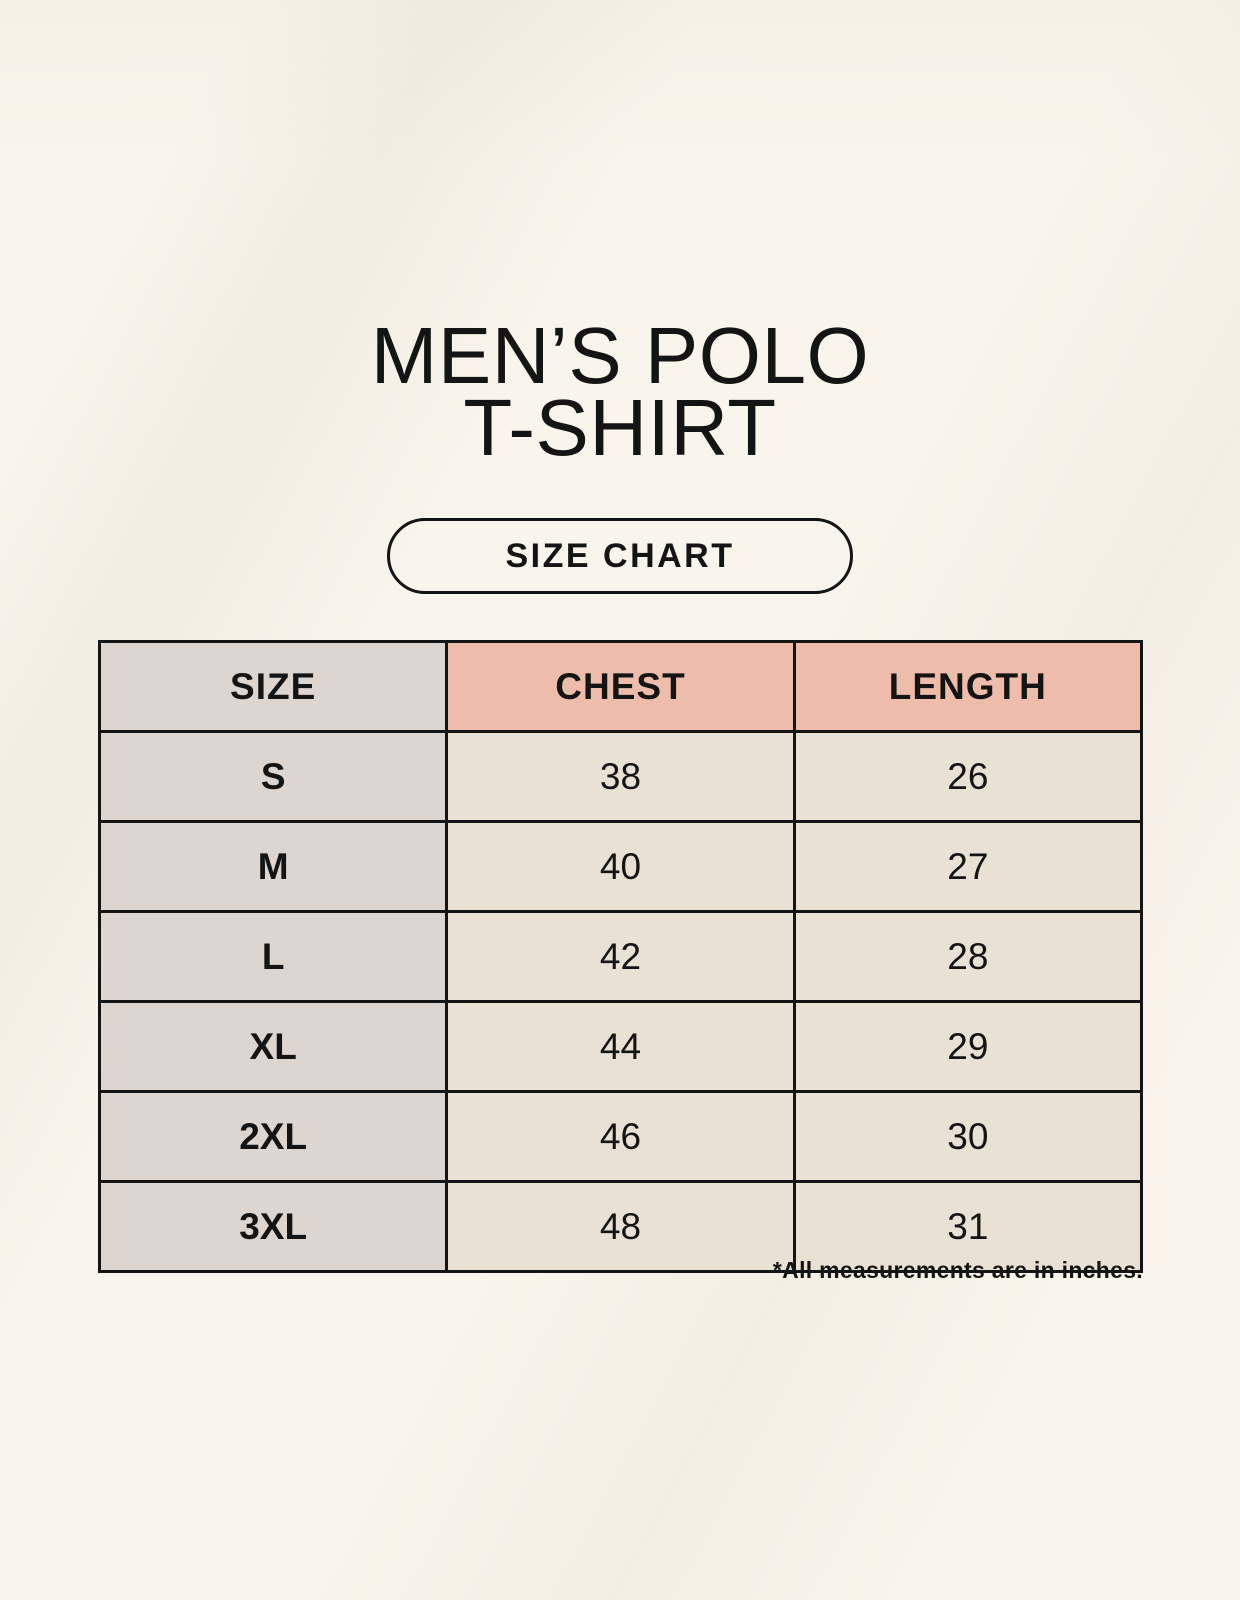 This screenshot has width=1240, height=1600. I want to click on size-label-l: L, so click(273, 956).